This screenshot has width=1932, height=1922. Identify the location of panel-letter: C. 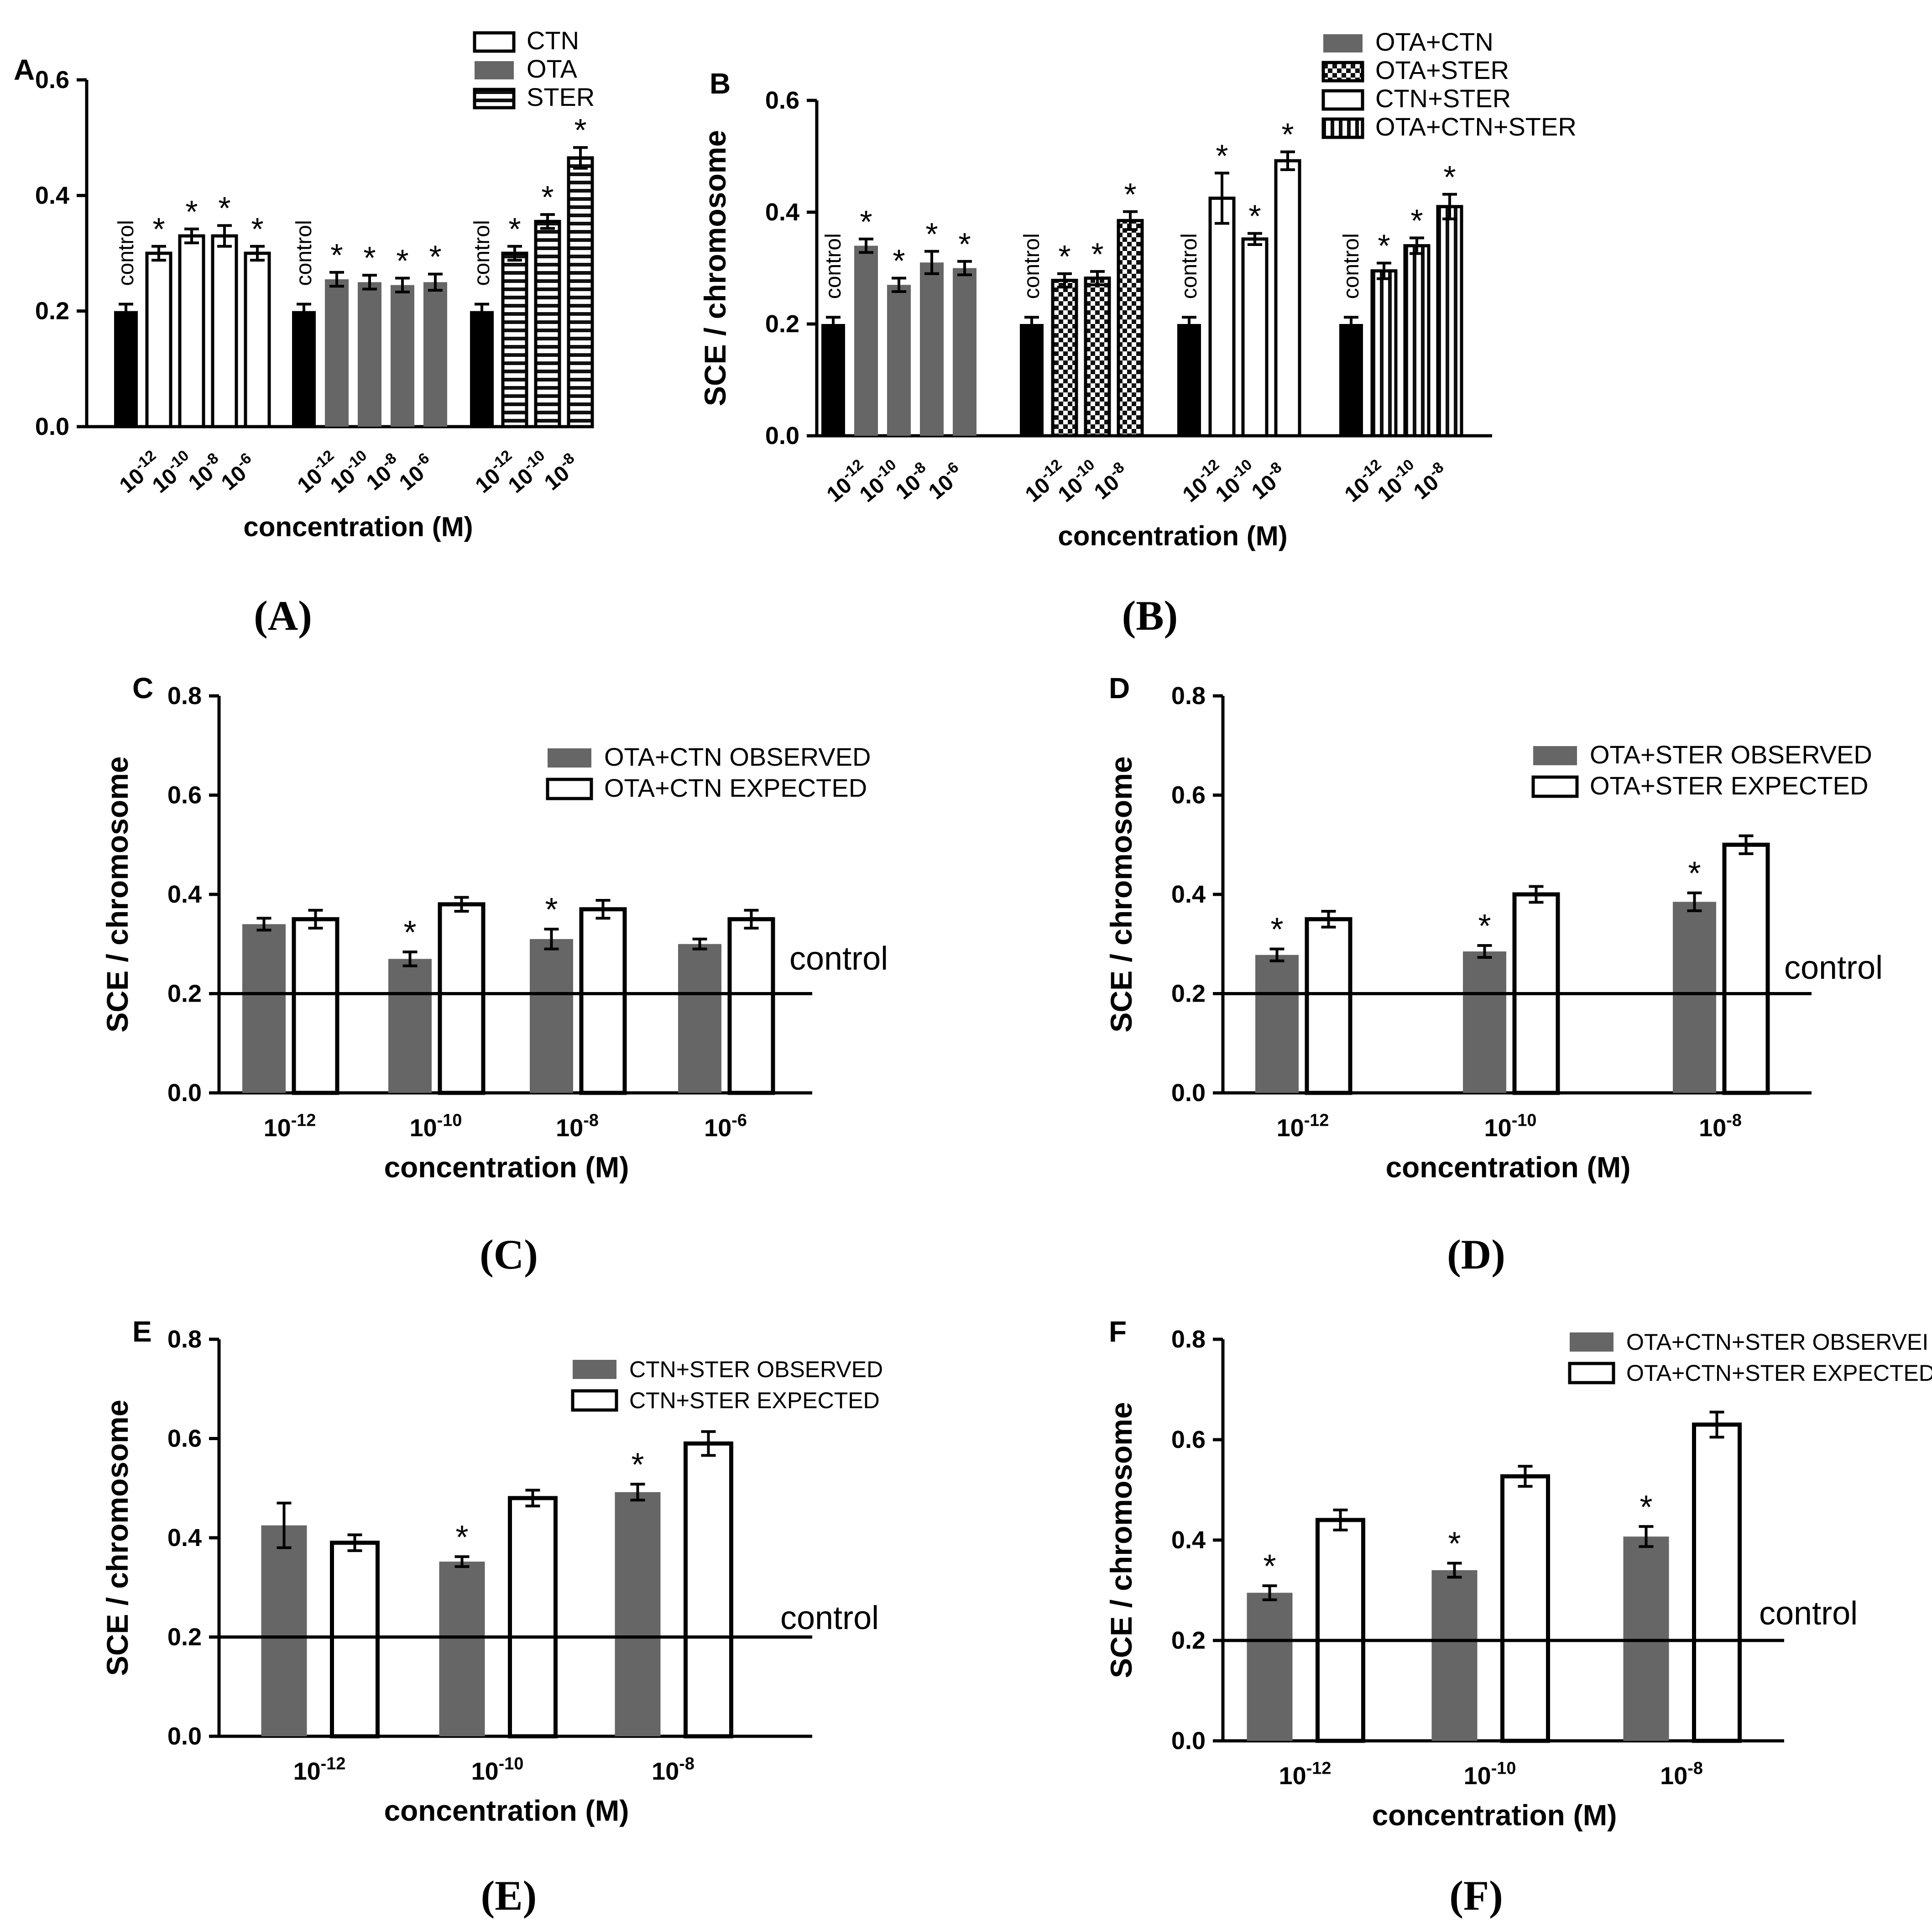
(142, 688).